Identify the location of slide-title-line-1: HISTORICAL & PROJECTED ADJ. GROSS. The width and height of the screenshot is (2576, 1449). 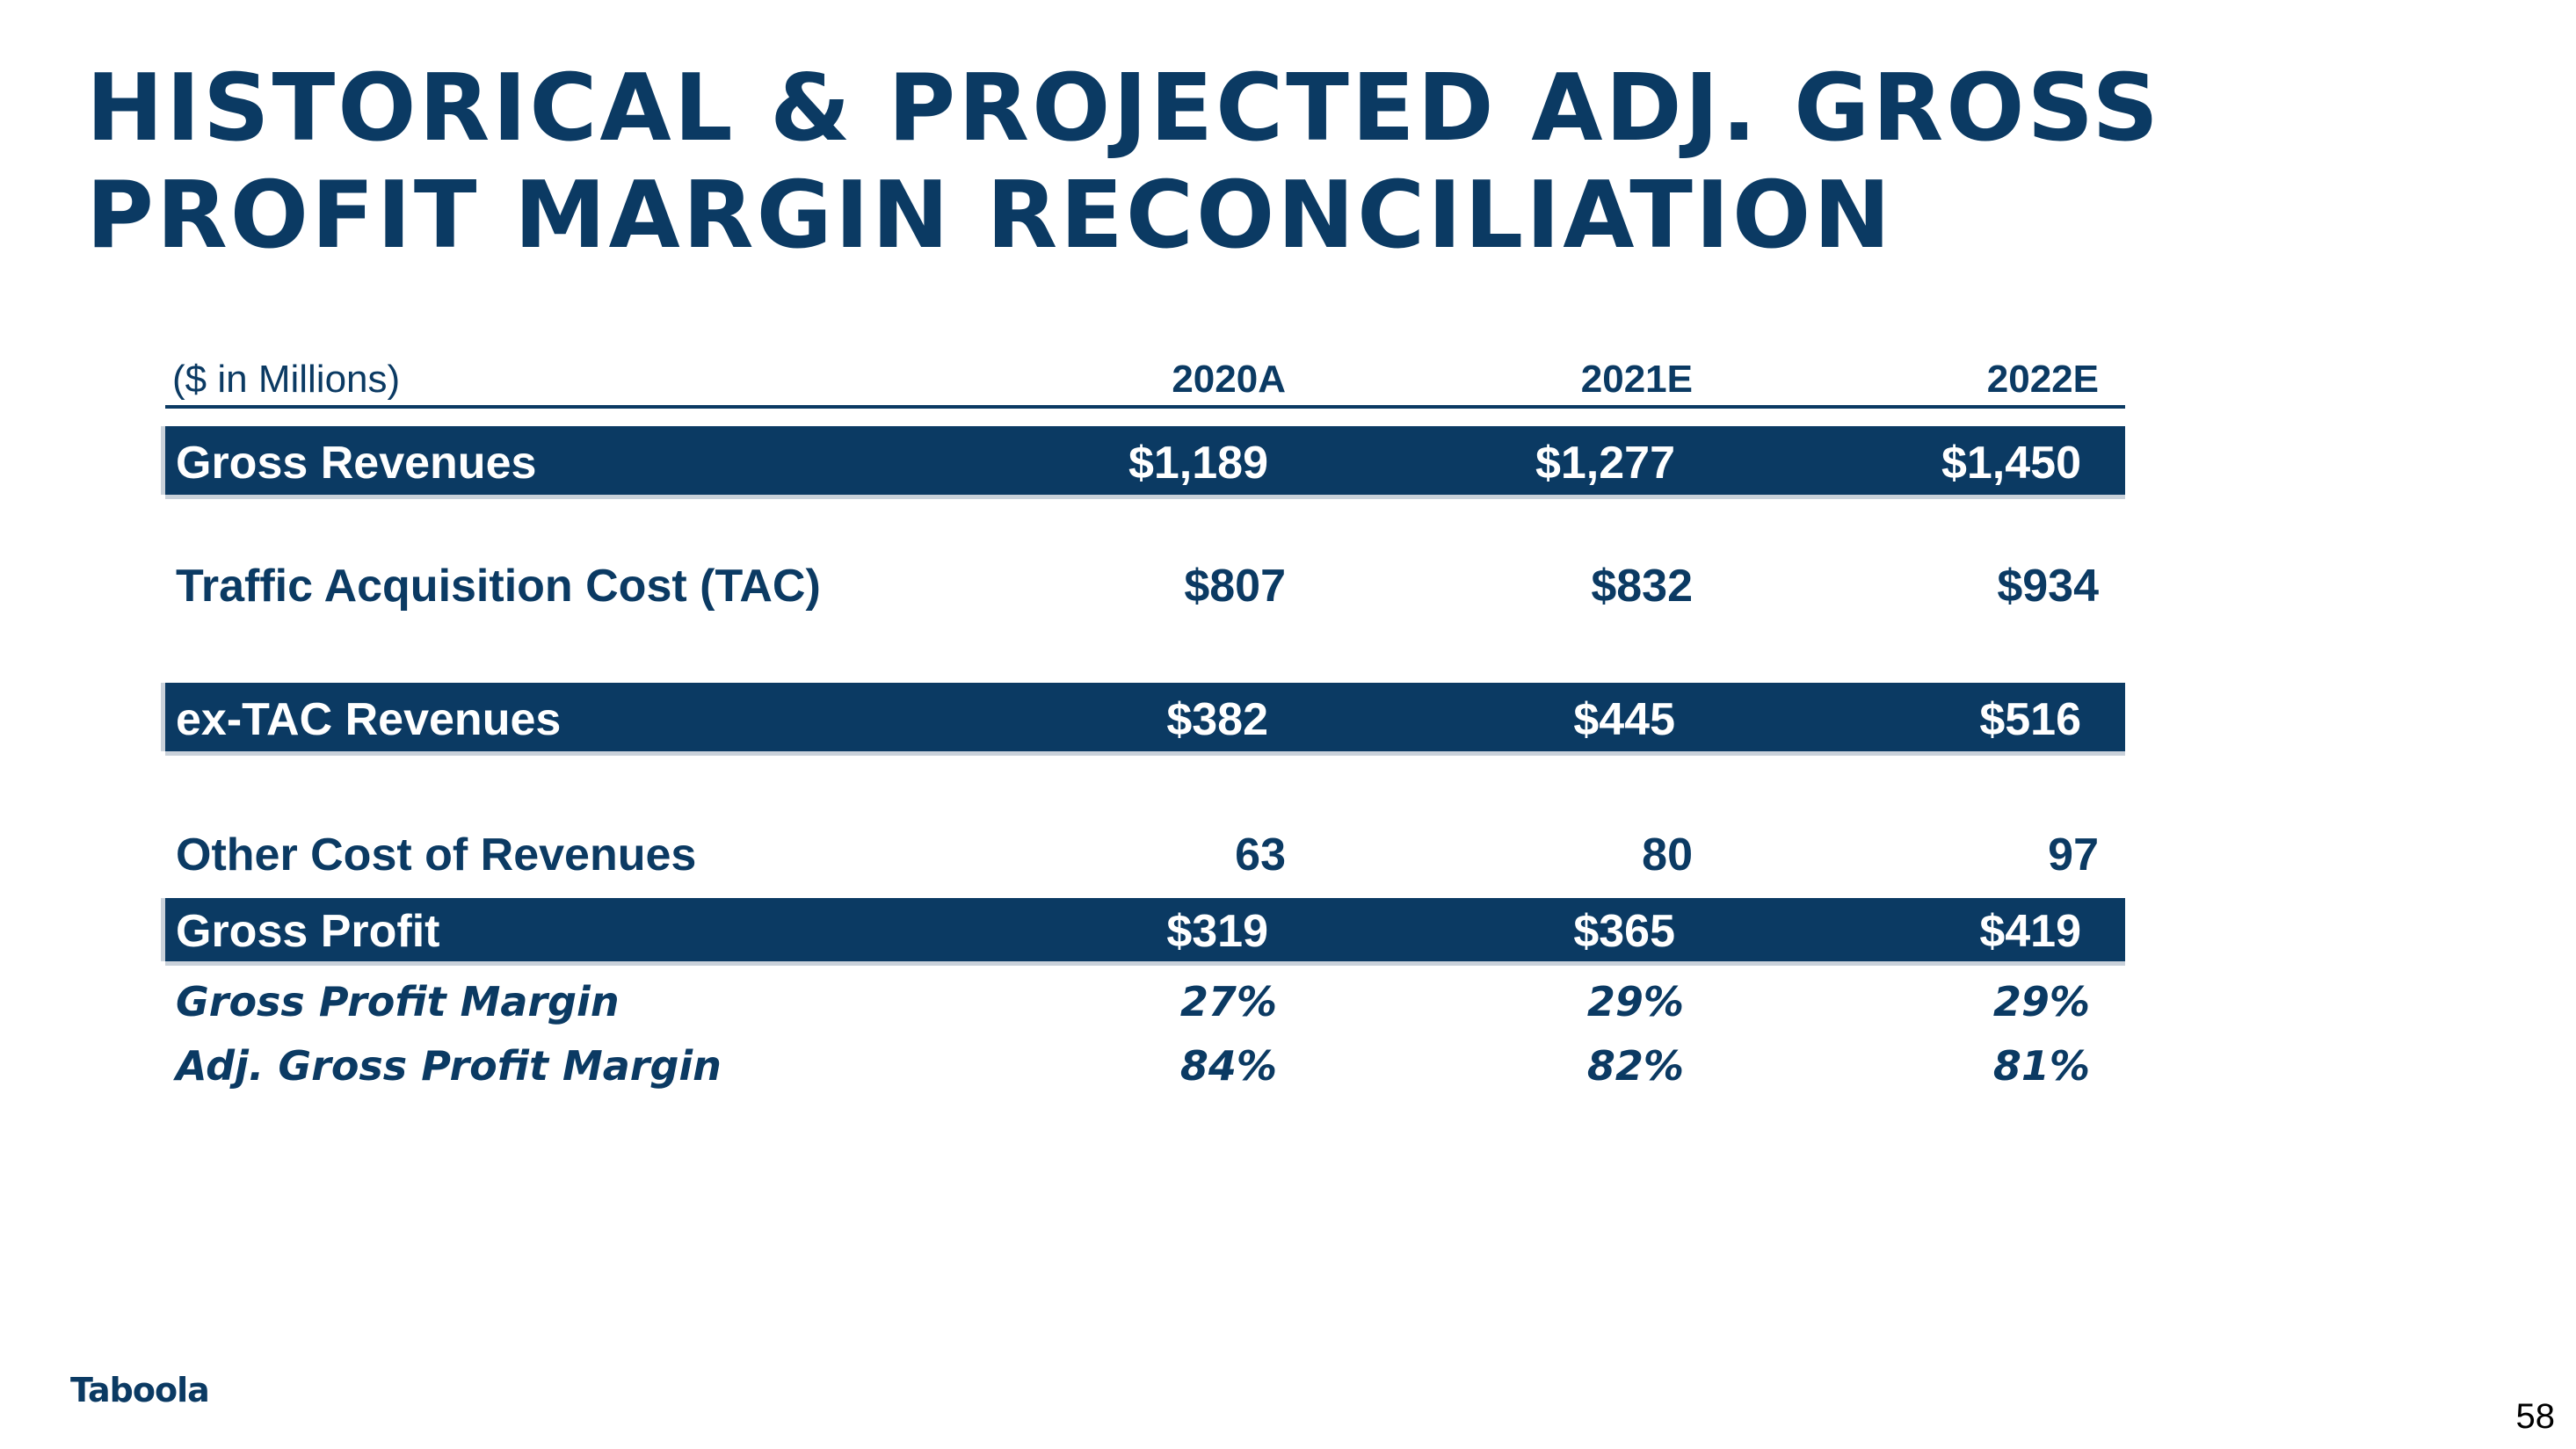
(1124, 108).